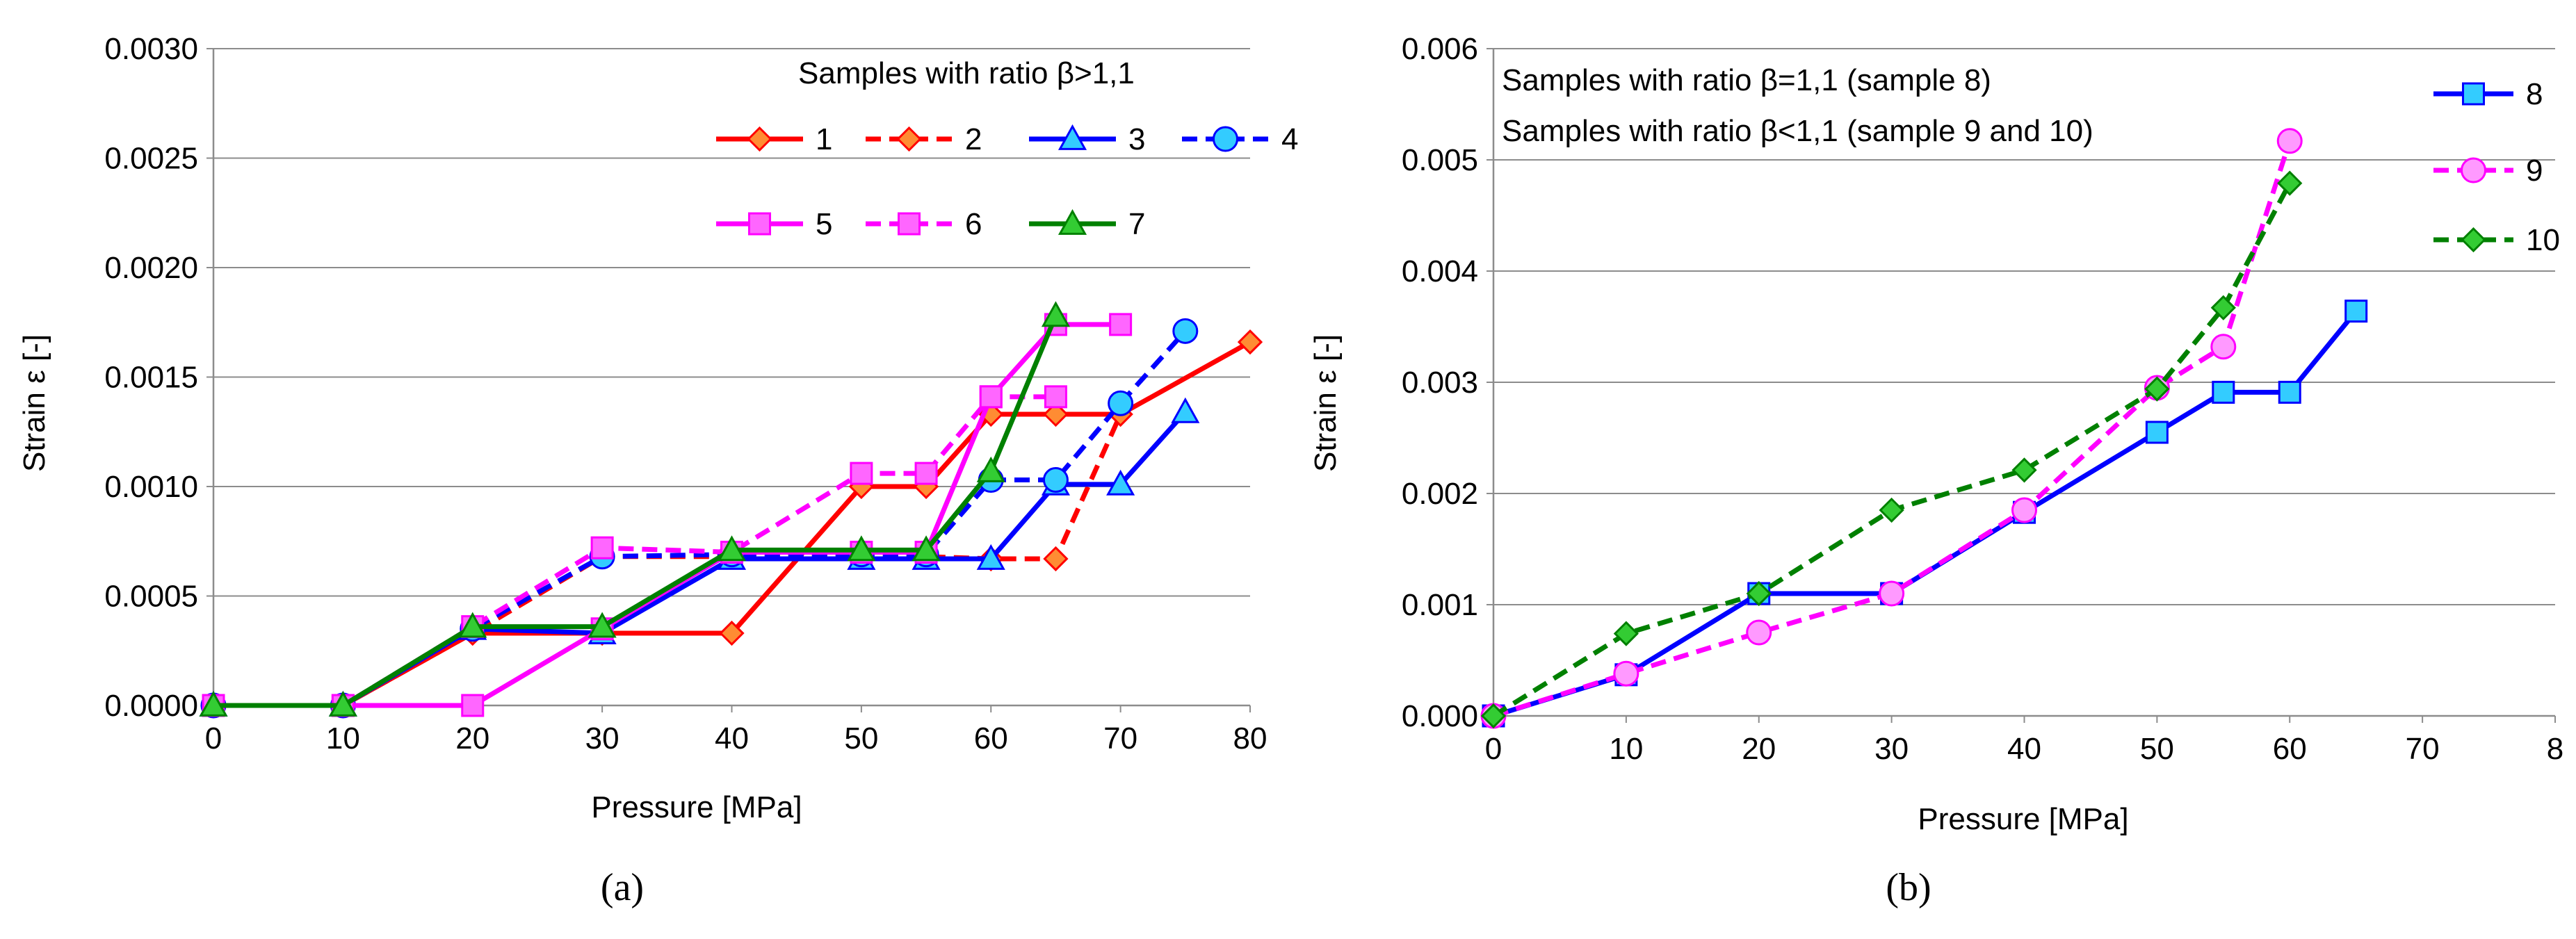 Image resolution: width=2576 pixels, height=939 pixels. What do you see at coordinates (973, 139) in the screenshot?
I see `chart-a-legend-label-2: 2` at bounding box center [973, 139].